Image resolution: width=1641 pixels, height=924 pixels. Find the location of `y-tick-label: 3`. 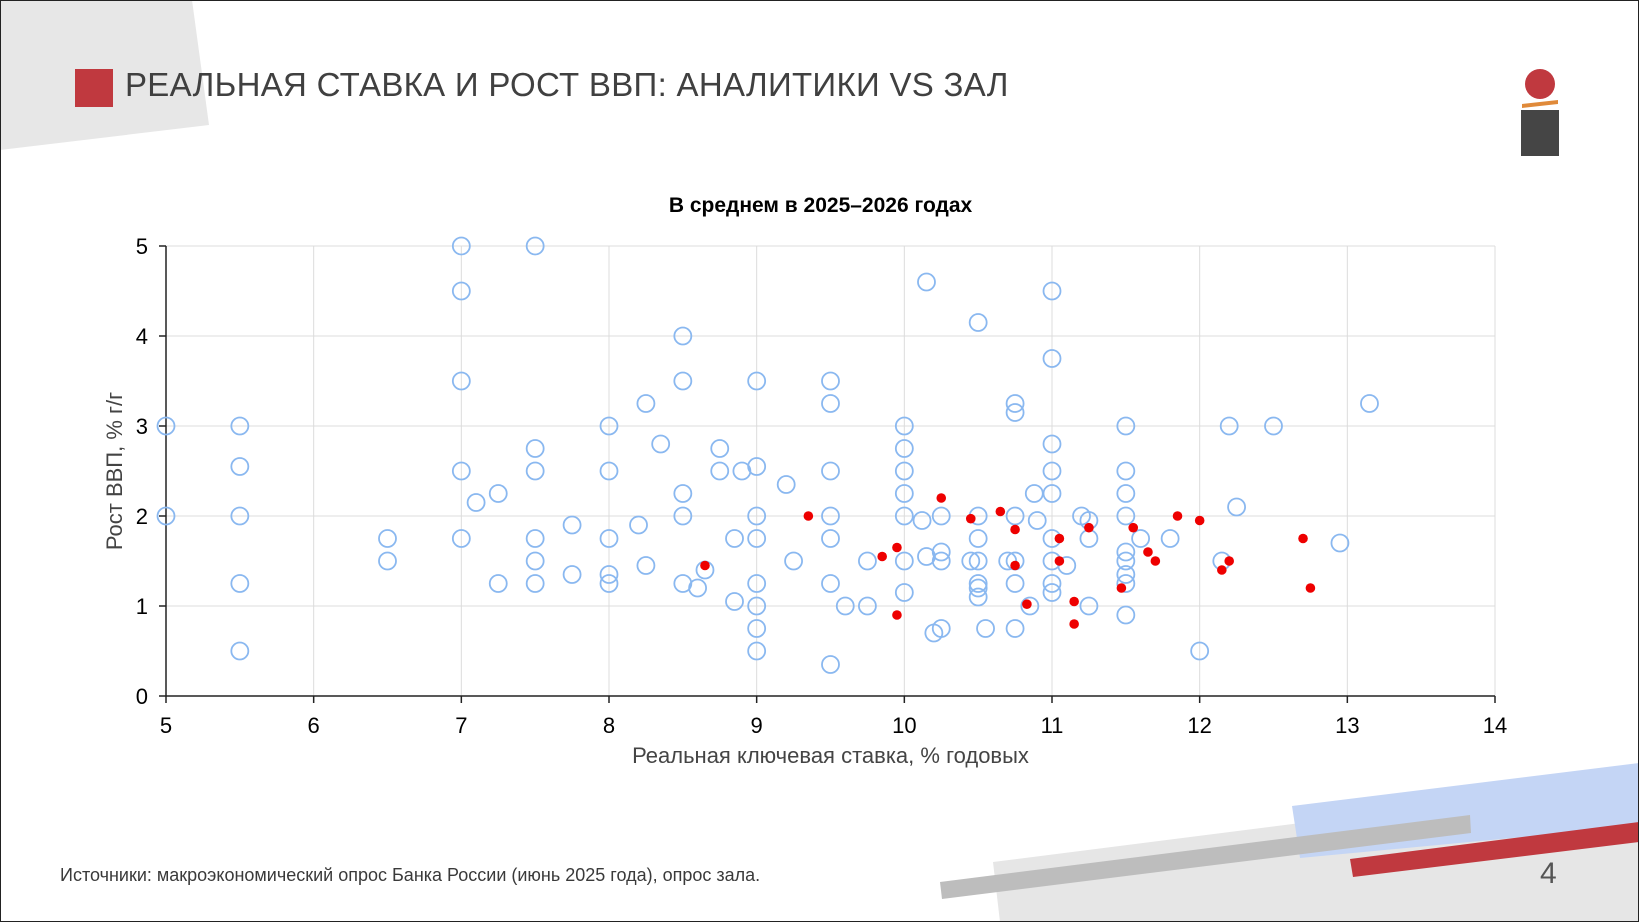

y-tick-label: 3 is located at coordinates (142, 426).